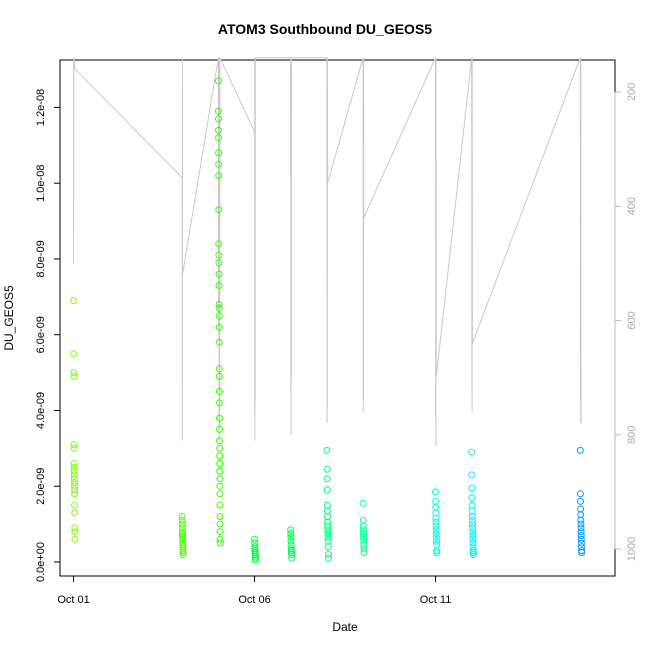  What do you see at coordinates (41, 258) in the screenshot?
I see `y-tick-label: 8.0e-09` at bounding box center [41, 258].